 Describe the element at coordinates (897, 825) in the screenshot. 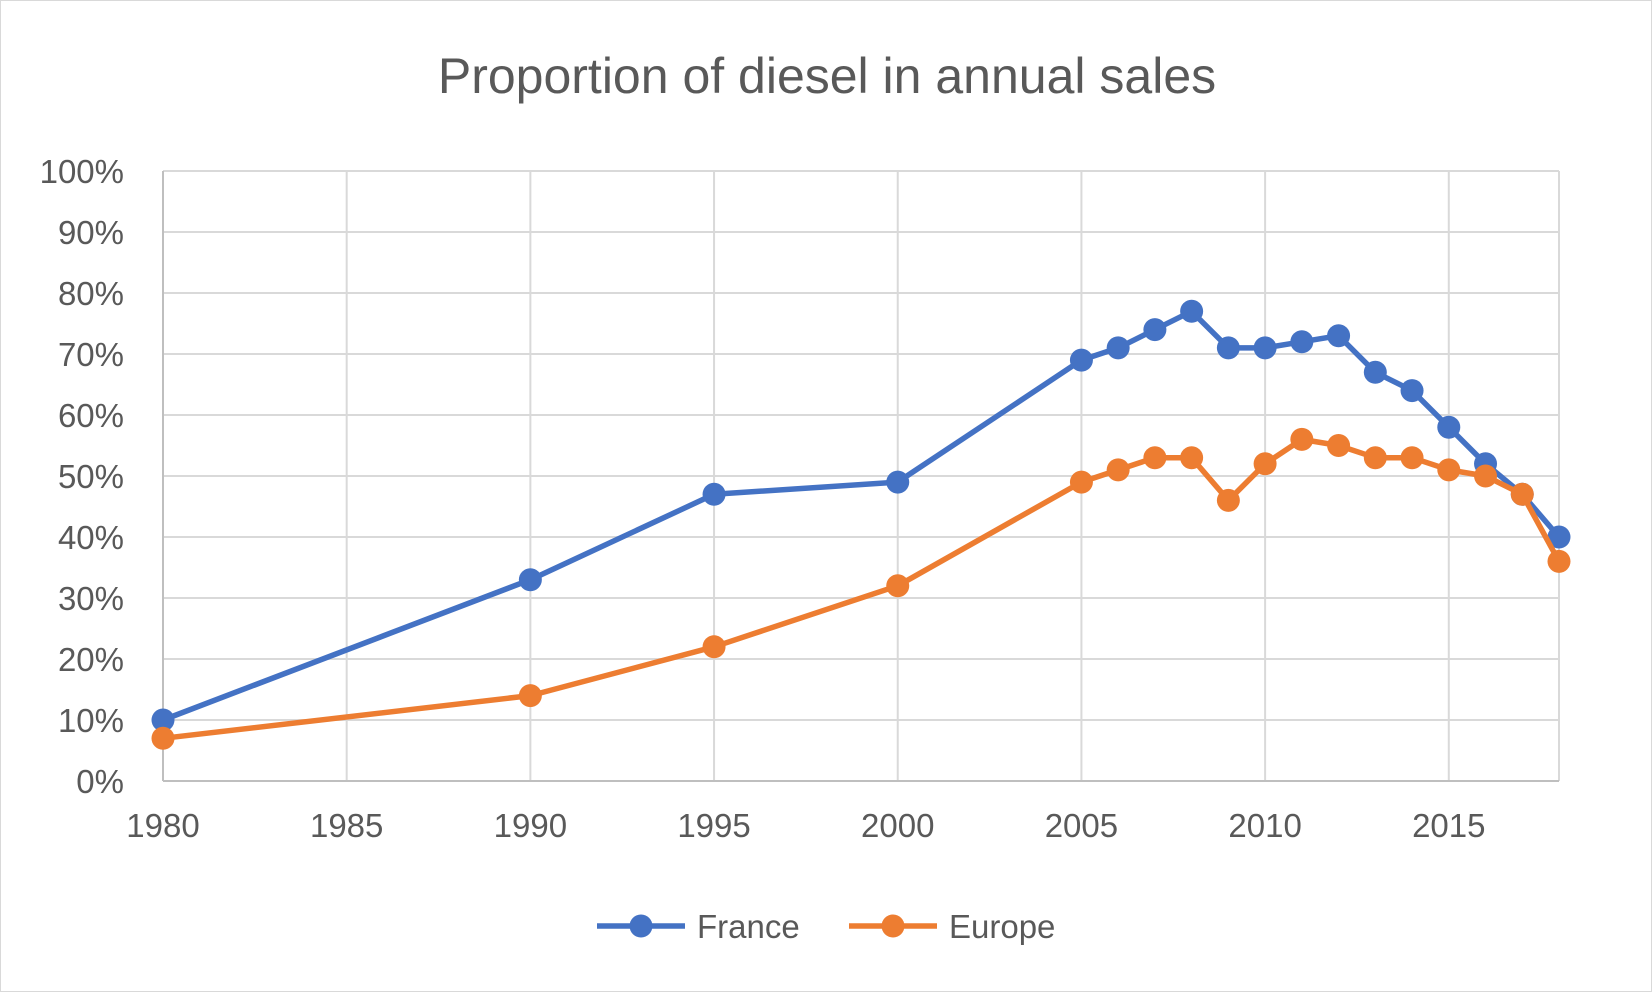

I see `x-tick-label: 2000` at that location.